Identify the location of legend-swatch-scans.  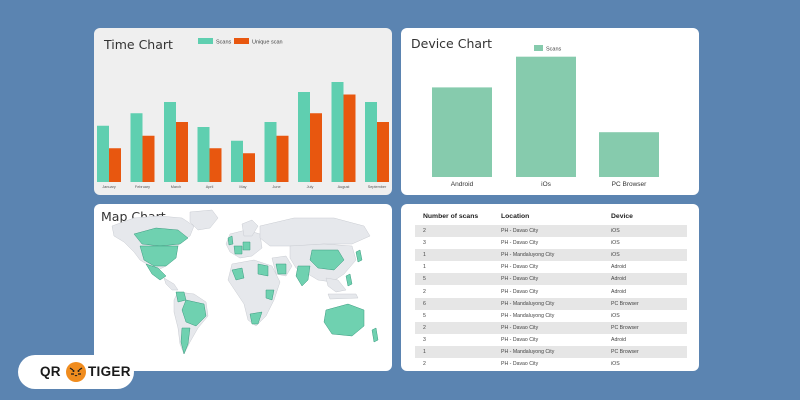
(205, 41).